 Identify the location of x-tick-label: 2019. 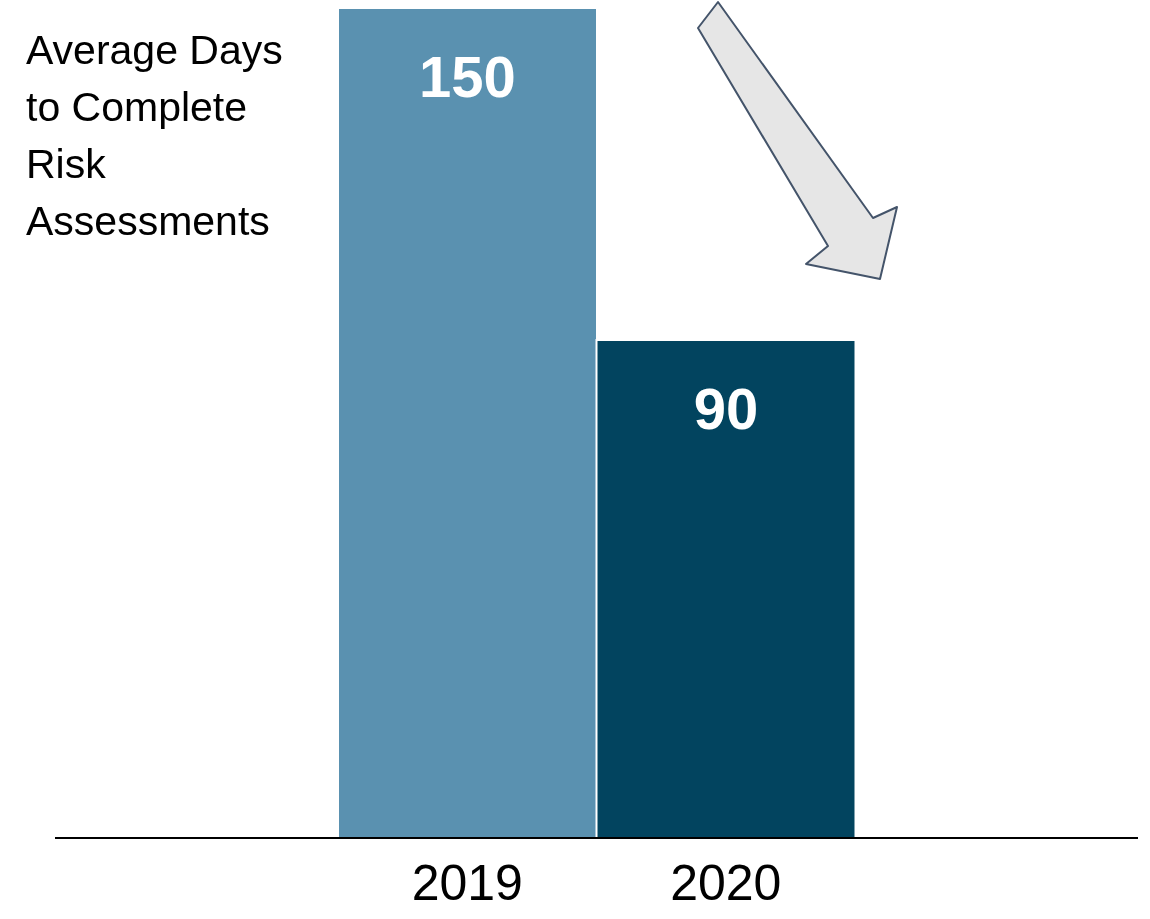
(467, 882).